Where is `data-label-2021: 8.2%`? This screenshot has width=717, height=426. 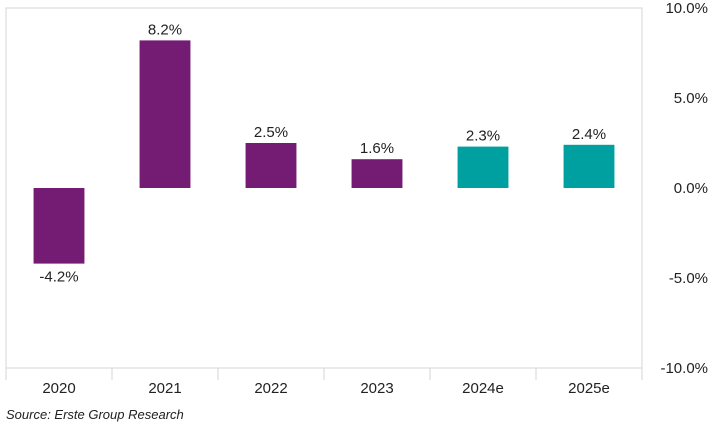
data-label-2021: 8.2% is located at coordinates (165, 29).